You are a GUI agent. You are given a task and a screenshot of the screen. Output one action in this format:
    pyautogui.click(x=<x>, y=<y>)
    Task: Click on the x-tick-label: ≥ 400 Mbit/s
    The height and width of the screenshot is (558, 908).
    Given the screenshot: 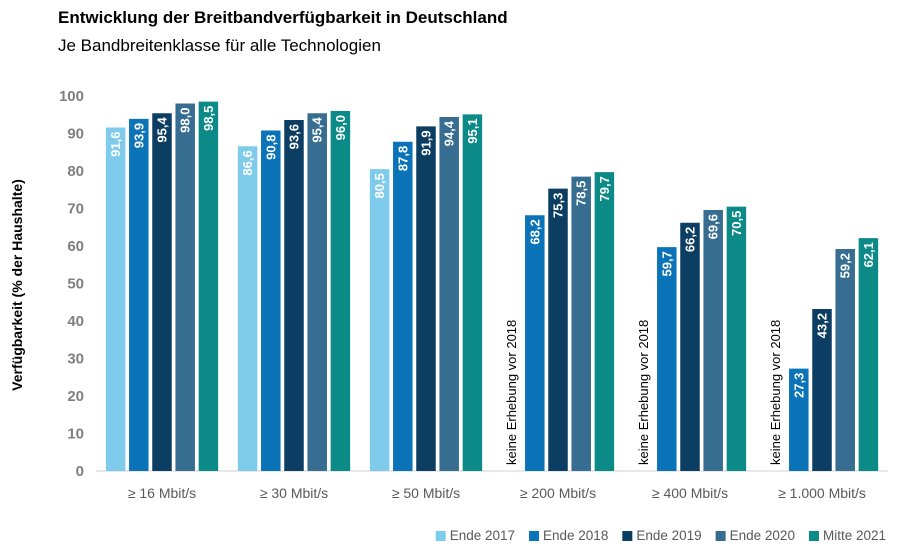 What is the action you would take?
    pyautogui.click(x=690, y=493)
    